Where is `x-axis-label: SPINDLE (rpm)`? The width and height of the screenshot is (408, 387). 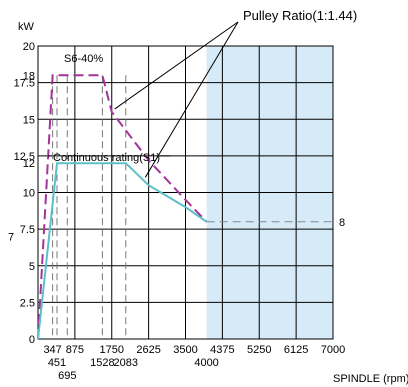
x-axis-label: SPINDLE (rpm) is located at coordinates (370, 379).